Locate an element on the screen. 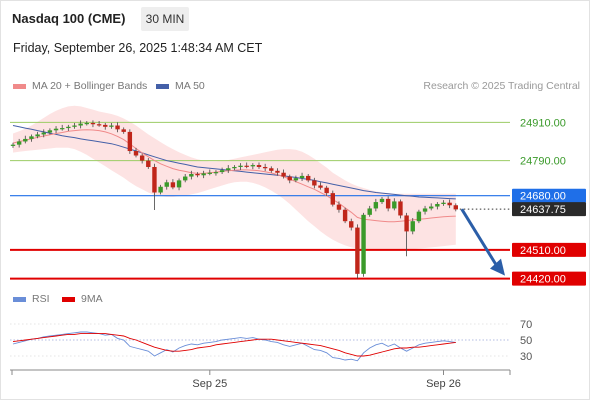 The height and width of the screenshot is (400, 590). instrument-title: Nasdaq 100 (CME) is located at coordinates (69, 18).